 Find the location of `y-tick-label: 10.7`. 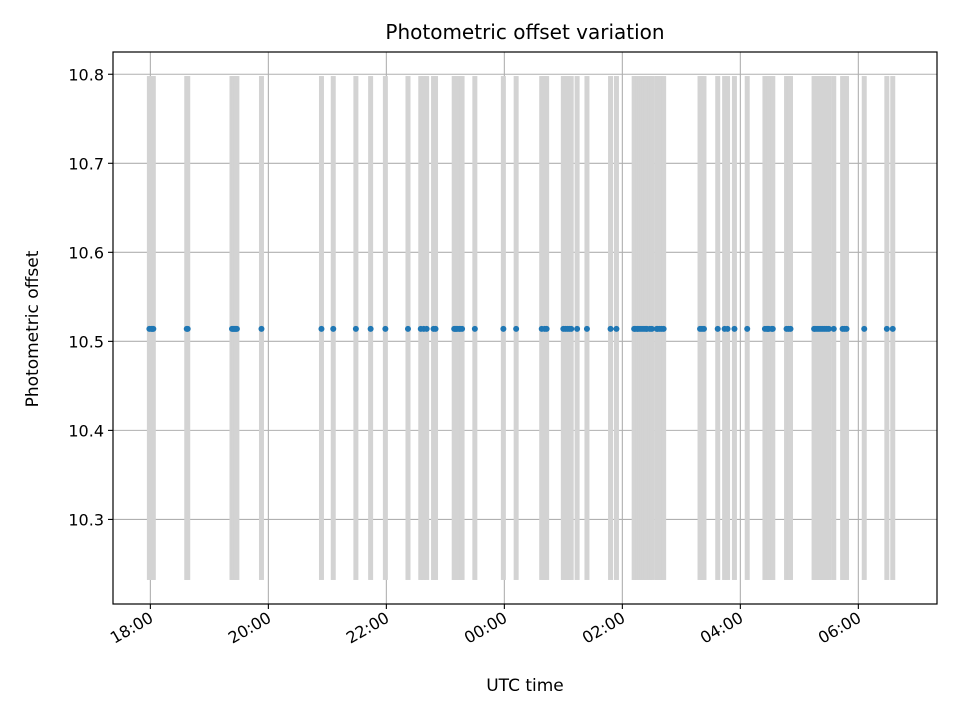

y-tick-label: 10.7 is located at coordinates (86, 163).